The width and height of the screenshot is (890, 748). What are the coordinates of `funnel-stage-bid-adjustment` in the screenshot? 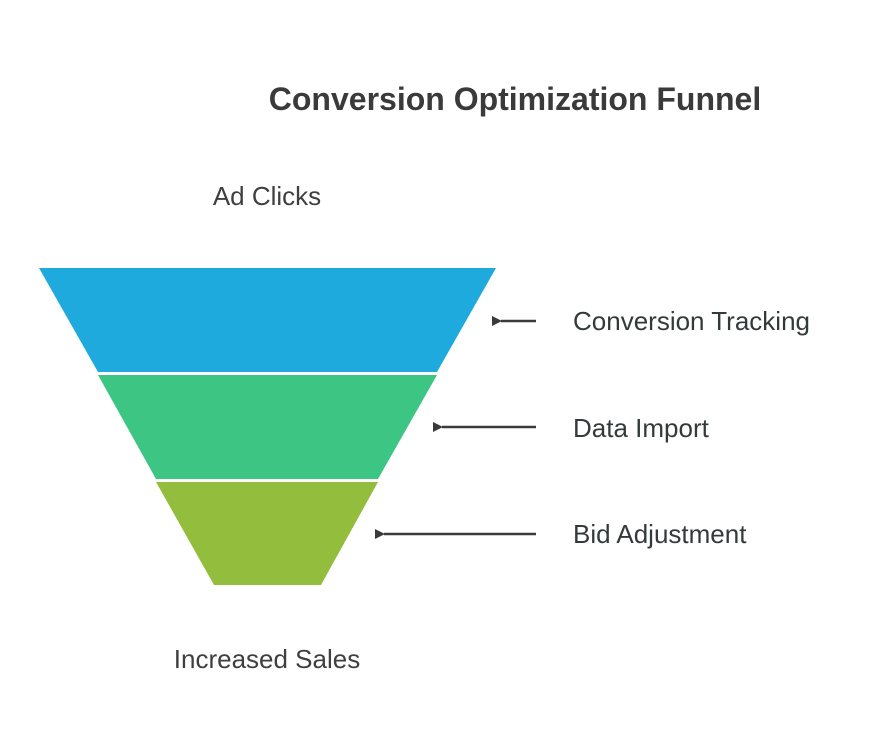 It's located at (267, 533).